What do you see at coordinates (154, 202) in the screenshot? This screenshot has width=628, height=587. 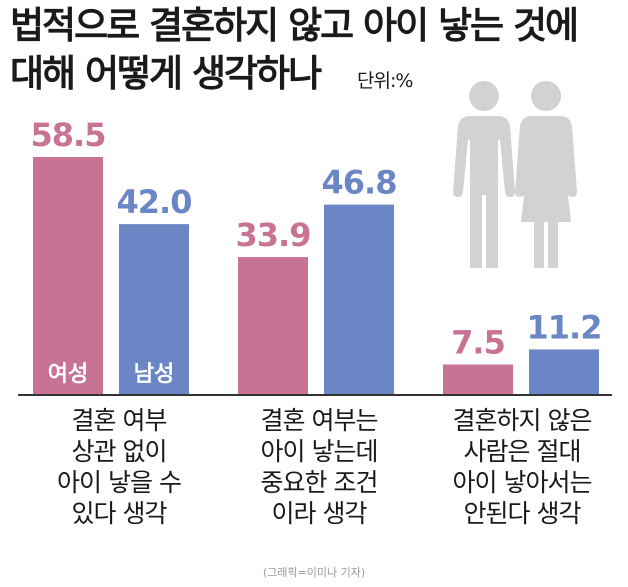 I see `value-label: 42.0` at bounding box center [154, 202].